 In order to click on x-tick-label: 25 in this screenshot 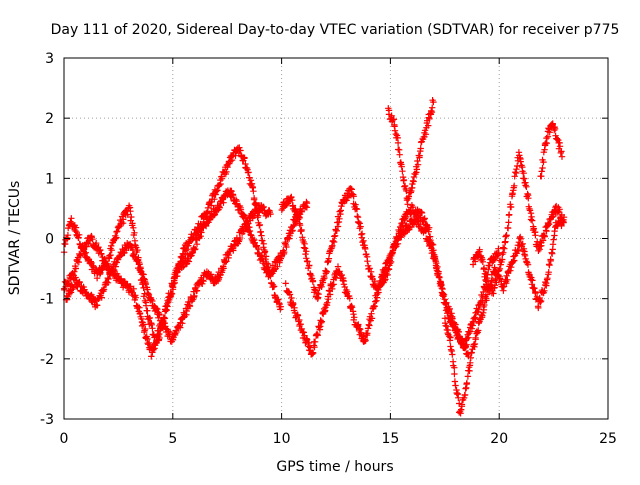, I will do `click(608, 439)`.